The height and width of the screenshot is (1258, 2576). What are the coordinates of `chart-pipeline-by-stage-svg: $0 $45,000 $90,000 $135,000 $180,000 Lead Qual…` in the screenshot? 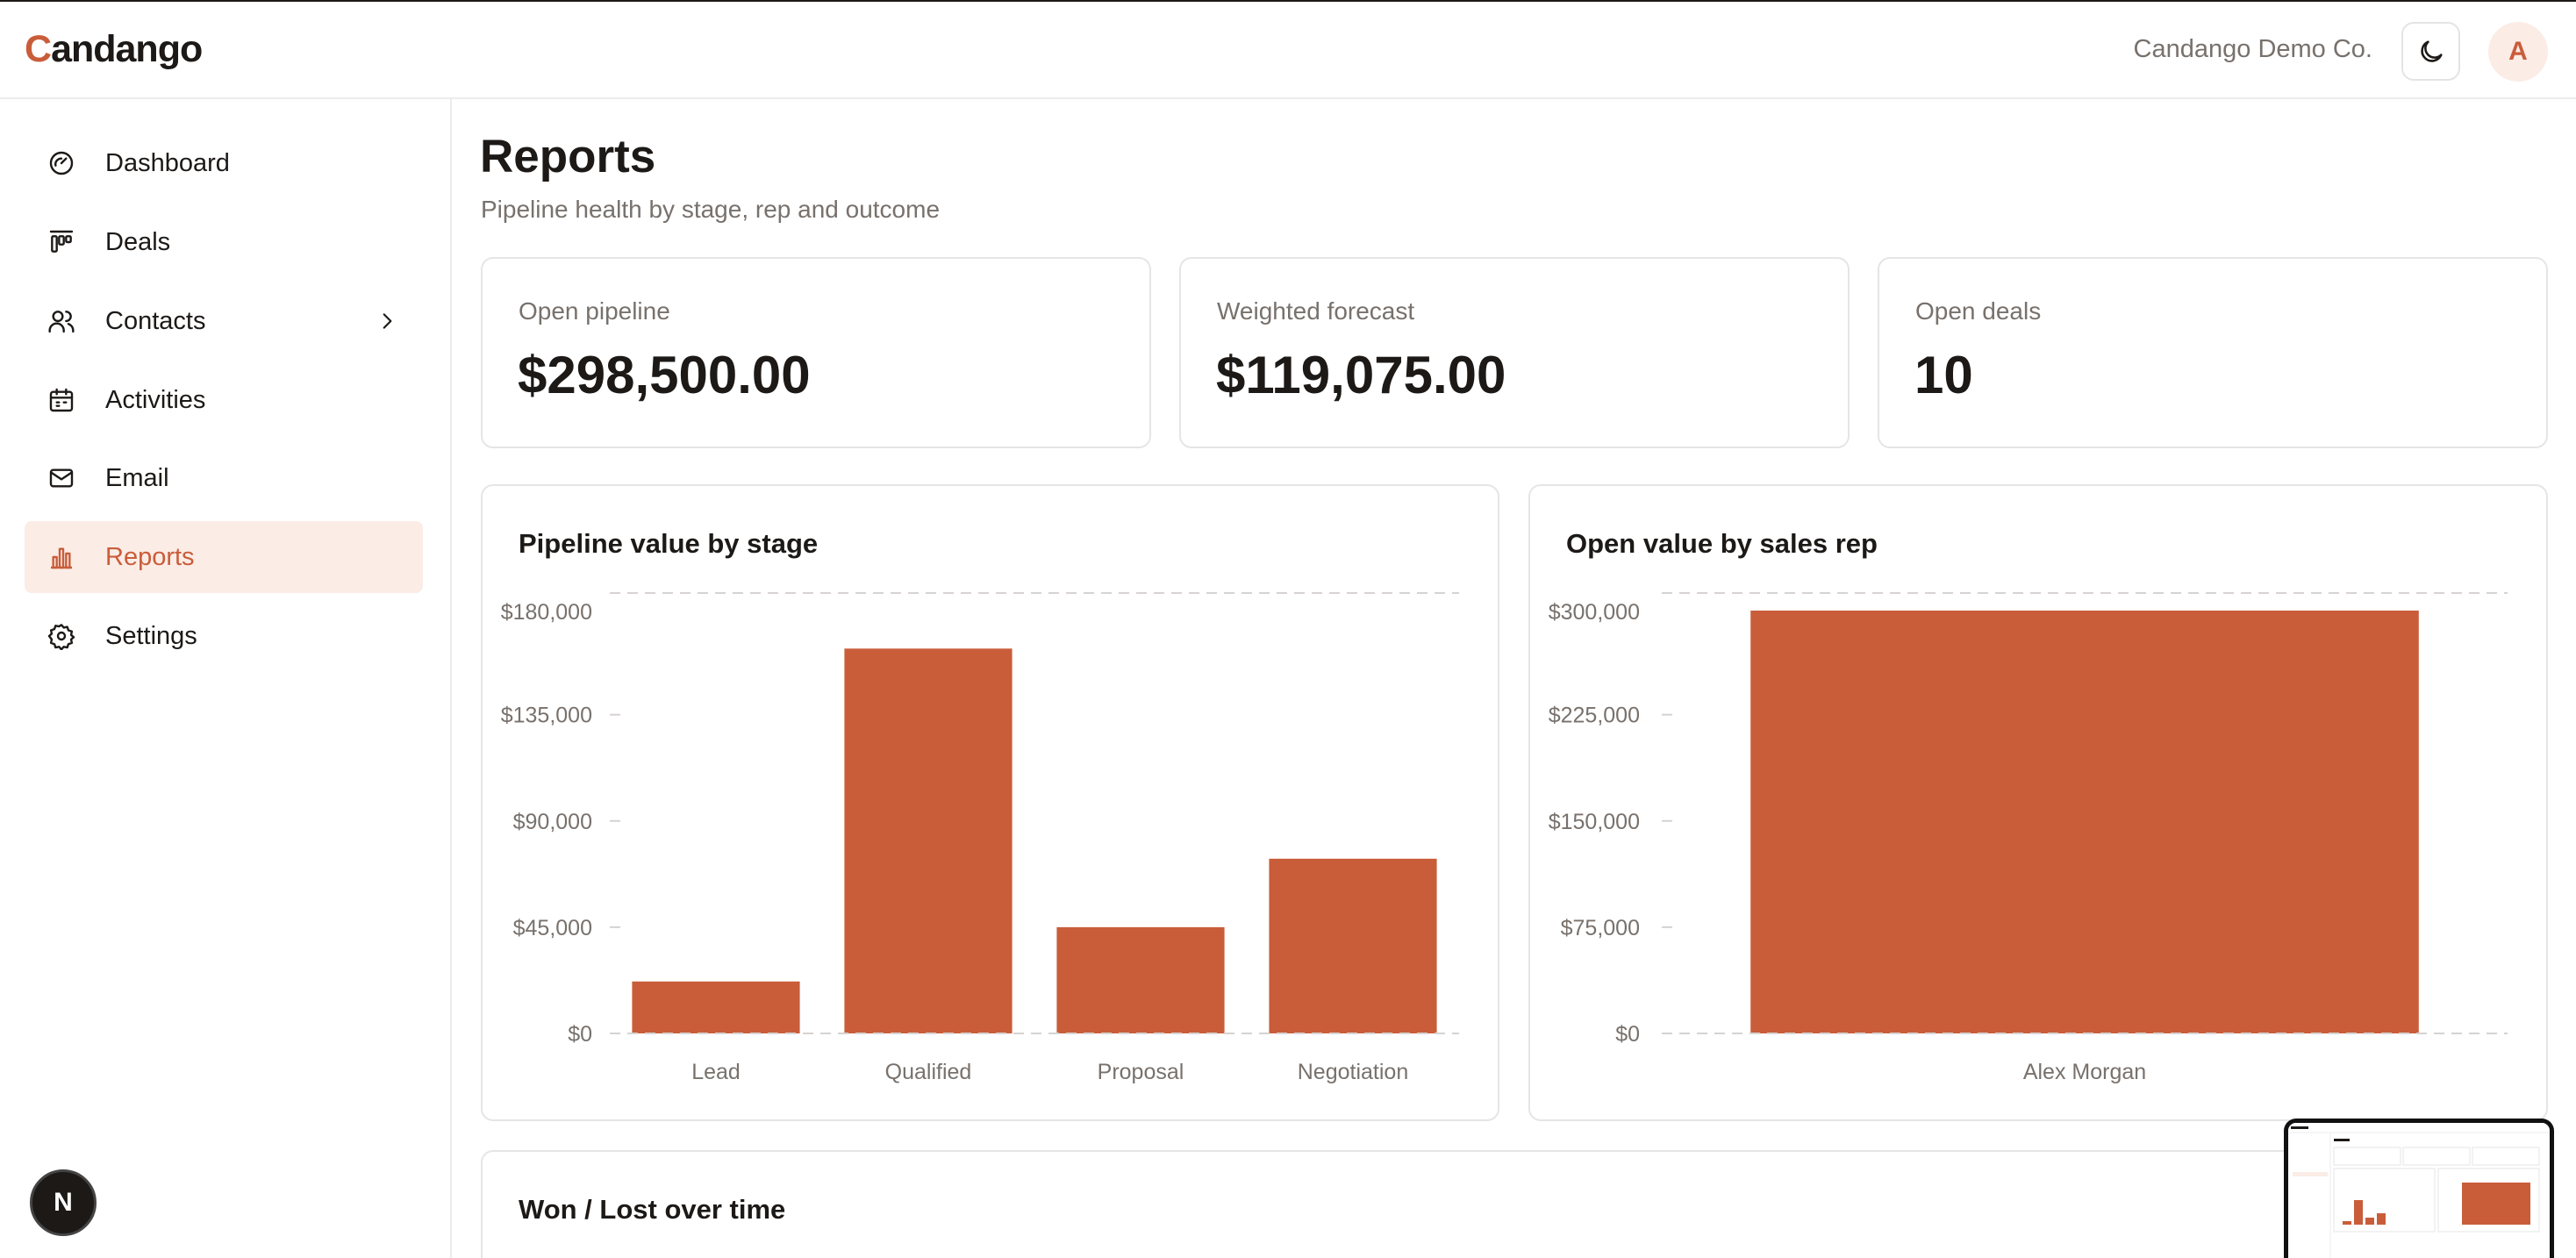 It's located at (980, 838).